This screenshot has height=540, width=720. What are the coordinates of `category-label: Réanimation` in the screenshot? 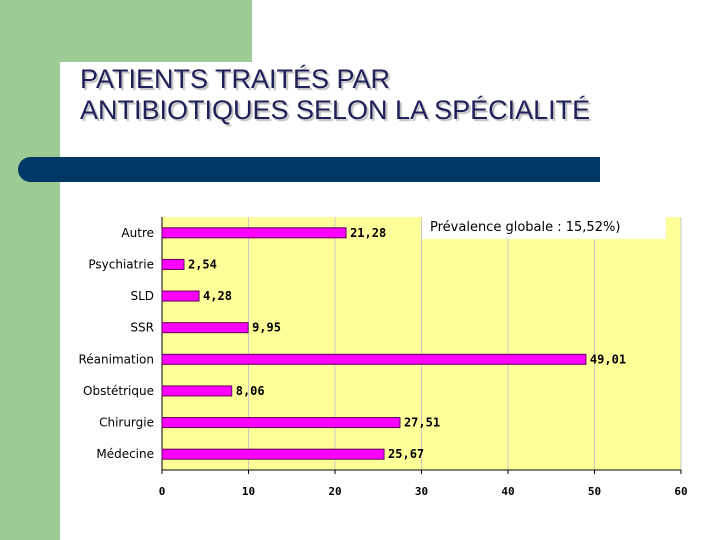 It's located at (116, 359).